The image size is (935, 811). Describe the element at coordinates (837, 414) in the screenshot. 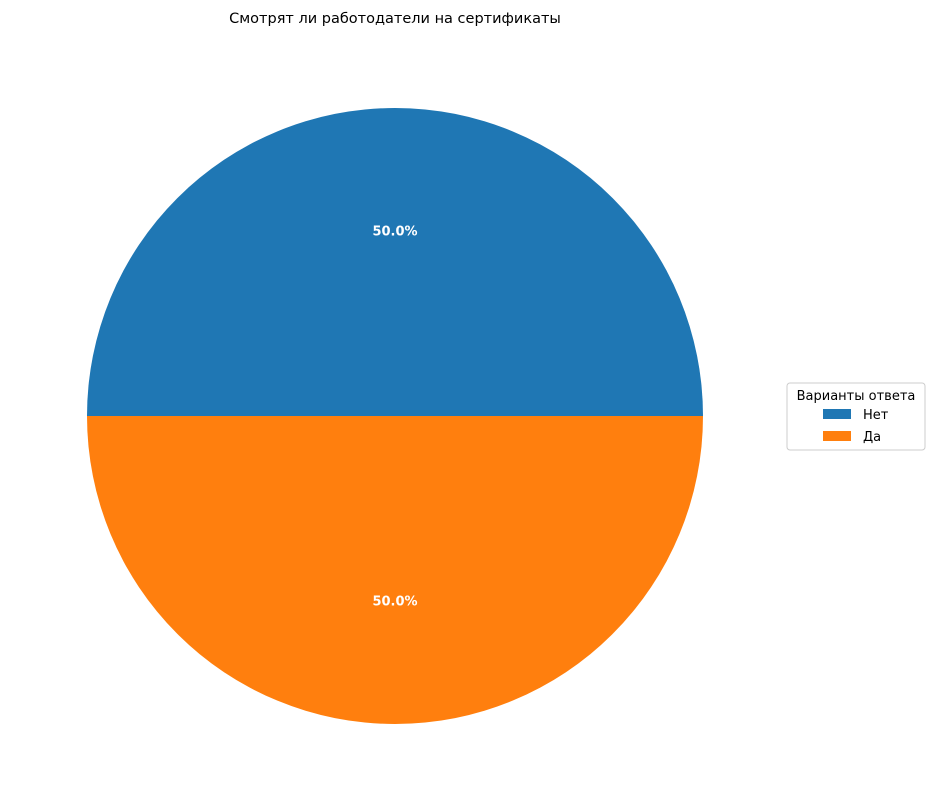

I see `legend-swatch-Нет` at that location.